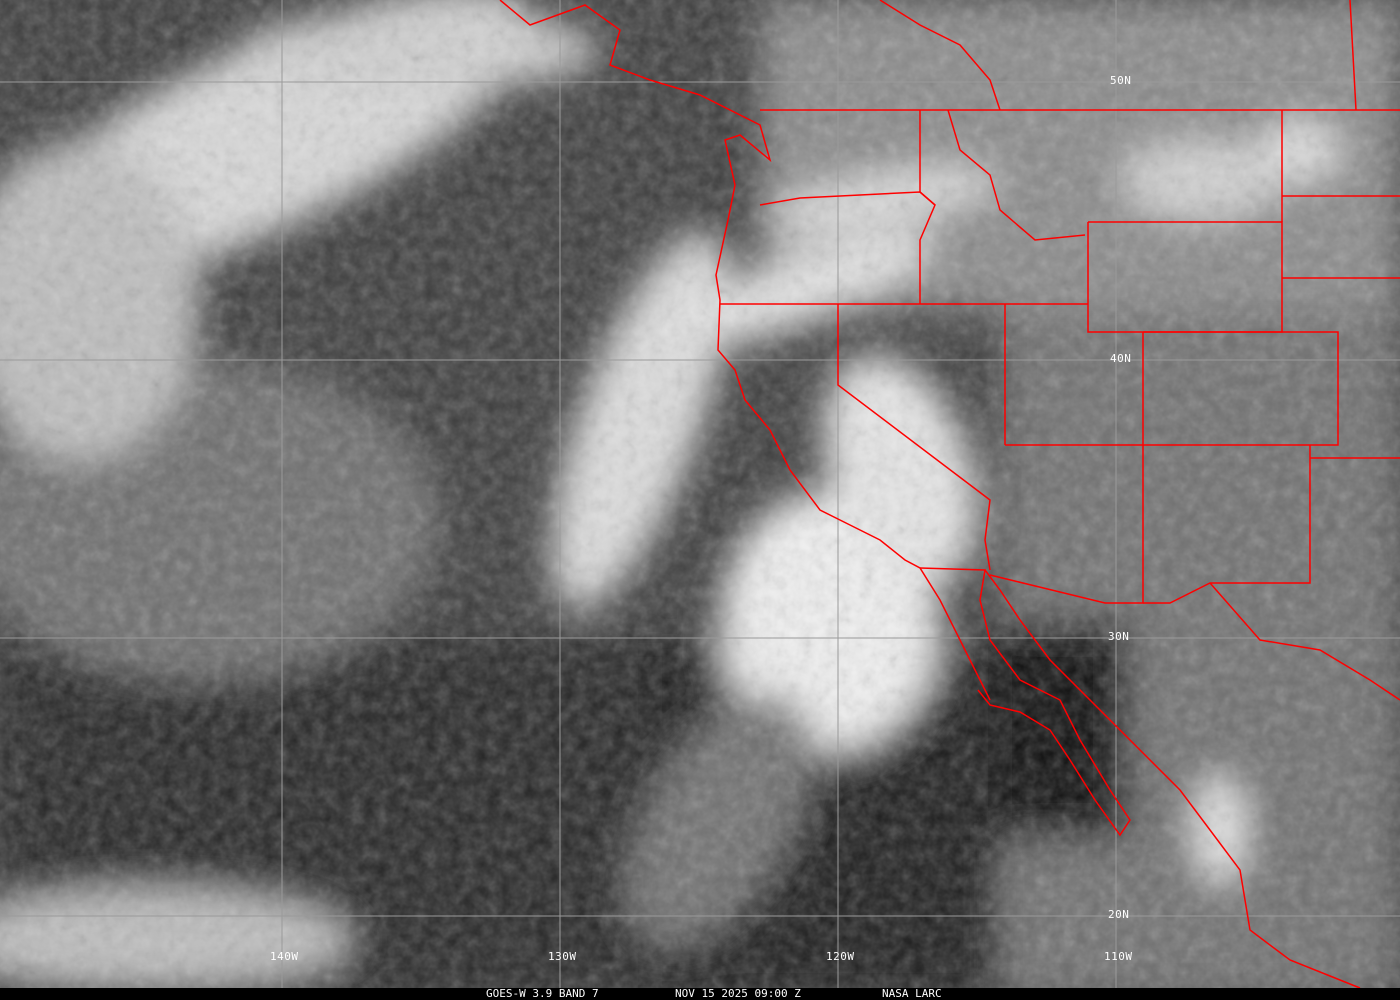 This screenshot has height=1000, width=1400. What do you see at coordinates (284, 956) in the screenshot?
I see `lon-label-140w: 140W` at bounding box center [284, 956].